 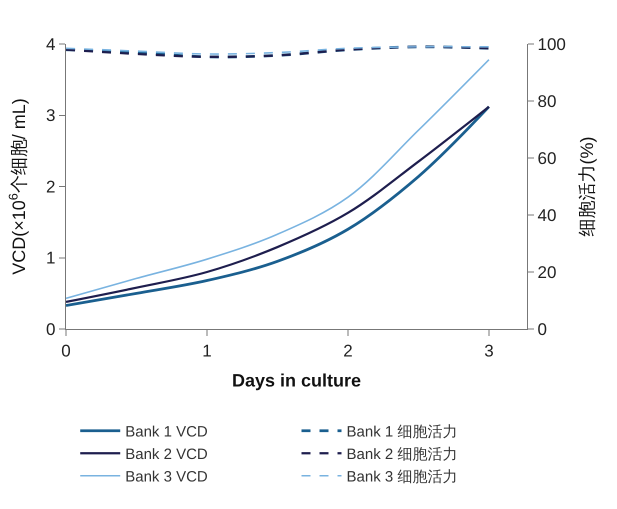 I want to click on y2-tick-label: 40, so click(x=547, y=215).